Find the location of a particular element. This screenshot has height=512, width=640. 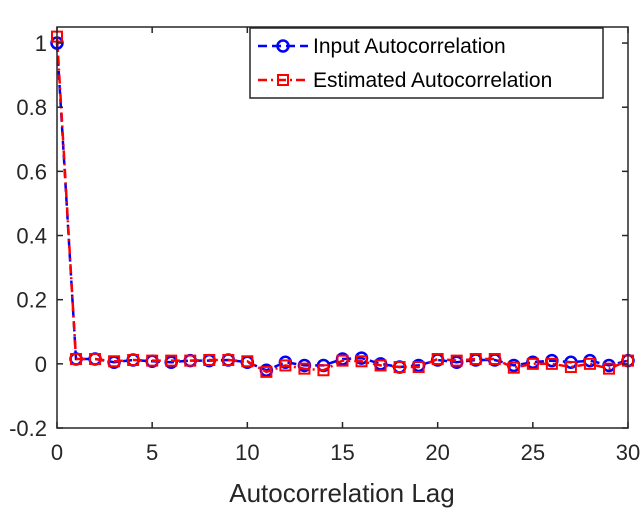

x-tick-label: 10 is located at coordinates (247, 452).